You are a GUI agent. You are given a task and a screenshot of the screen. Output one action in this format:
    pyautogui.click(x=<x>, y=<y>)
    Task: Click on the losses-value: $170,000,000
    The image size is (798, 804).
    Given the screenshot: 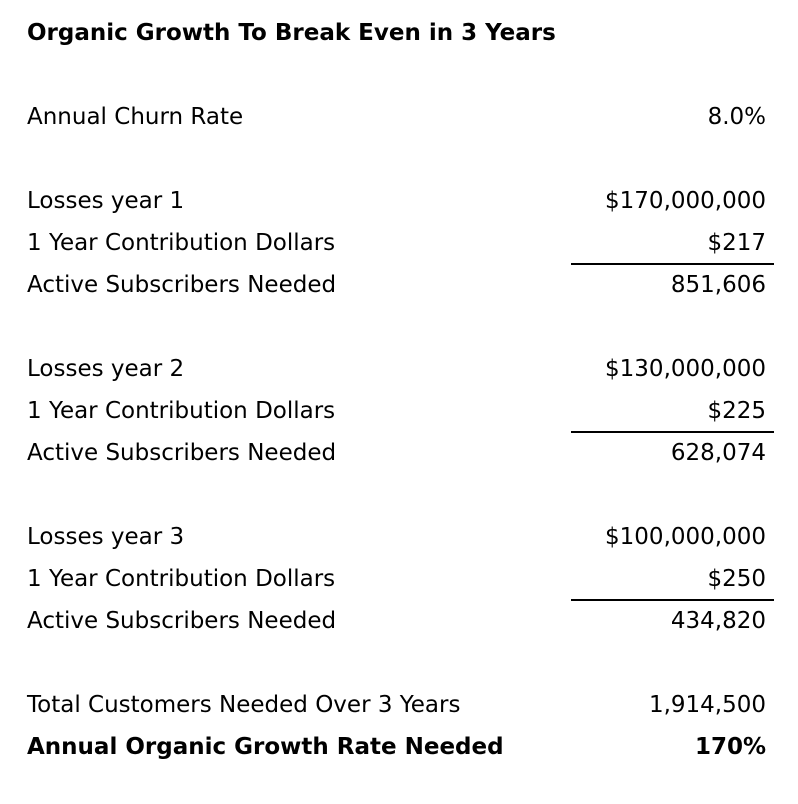 What is the action you would take?
    pyautogui.click(x=685, y=201)
    